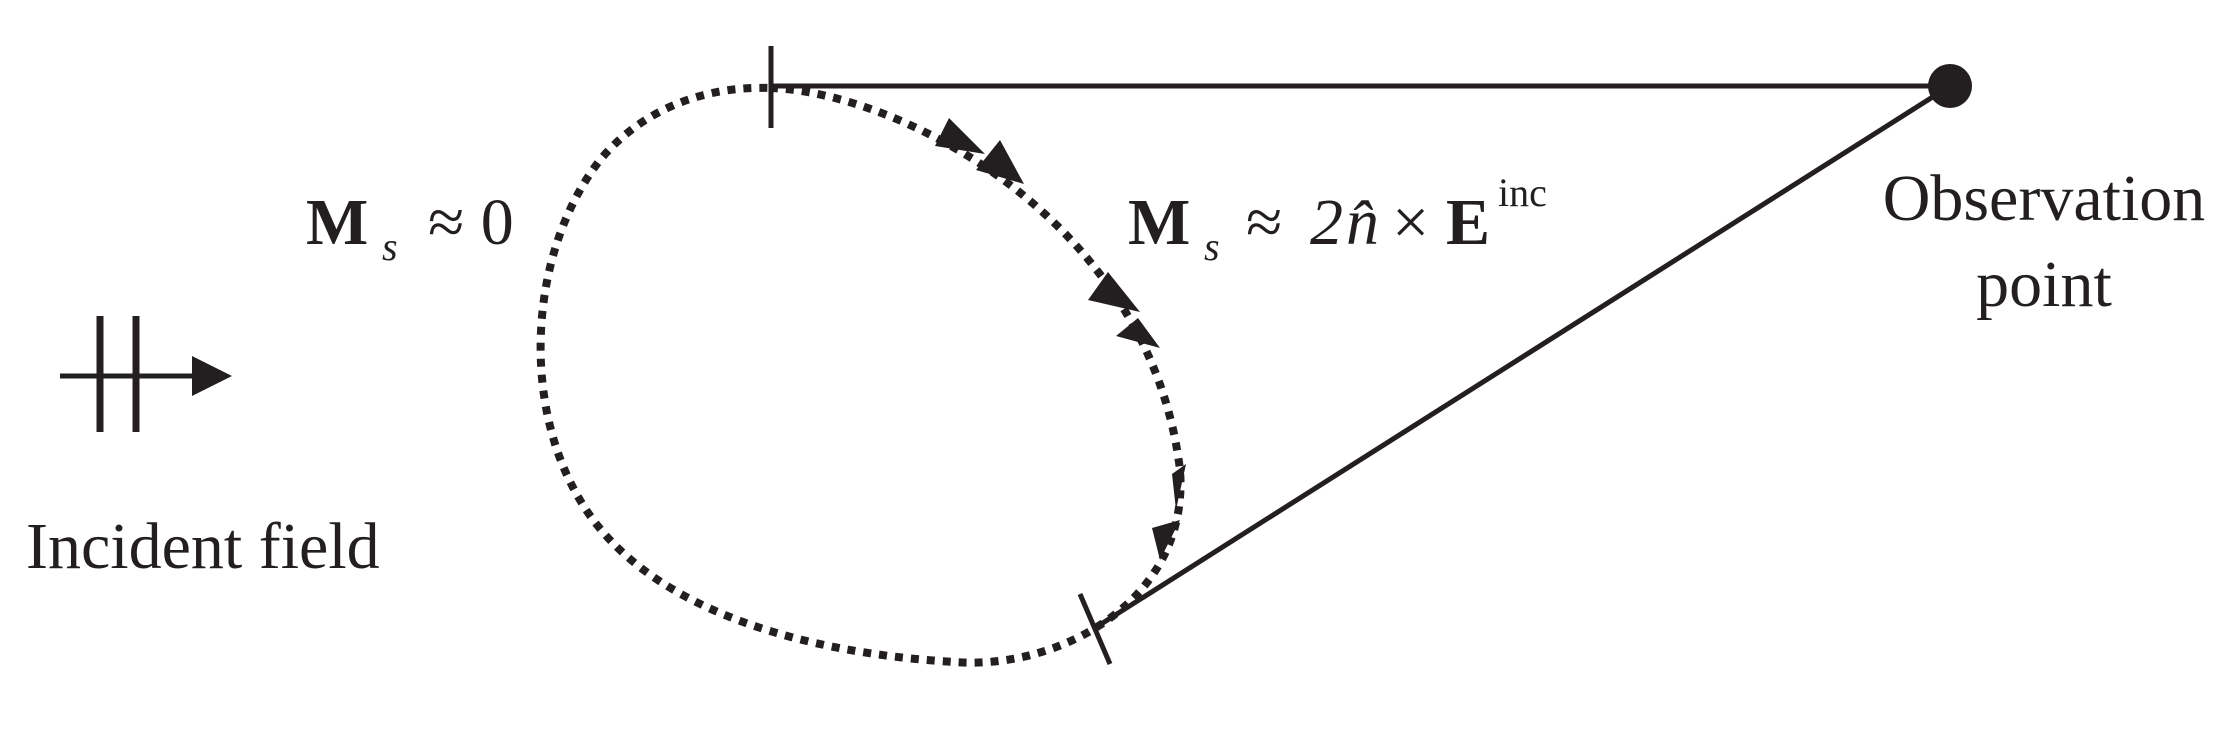 This screenshot has height=730, width=2224. Describe the element at coordinates (1095, 629) in the screenshot. I see `shadow-boundary-bottom-mark` at that location.